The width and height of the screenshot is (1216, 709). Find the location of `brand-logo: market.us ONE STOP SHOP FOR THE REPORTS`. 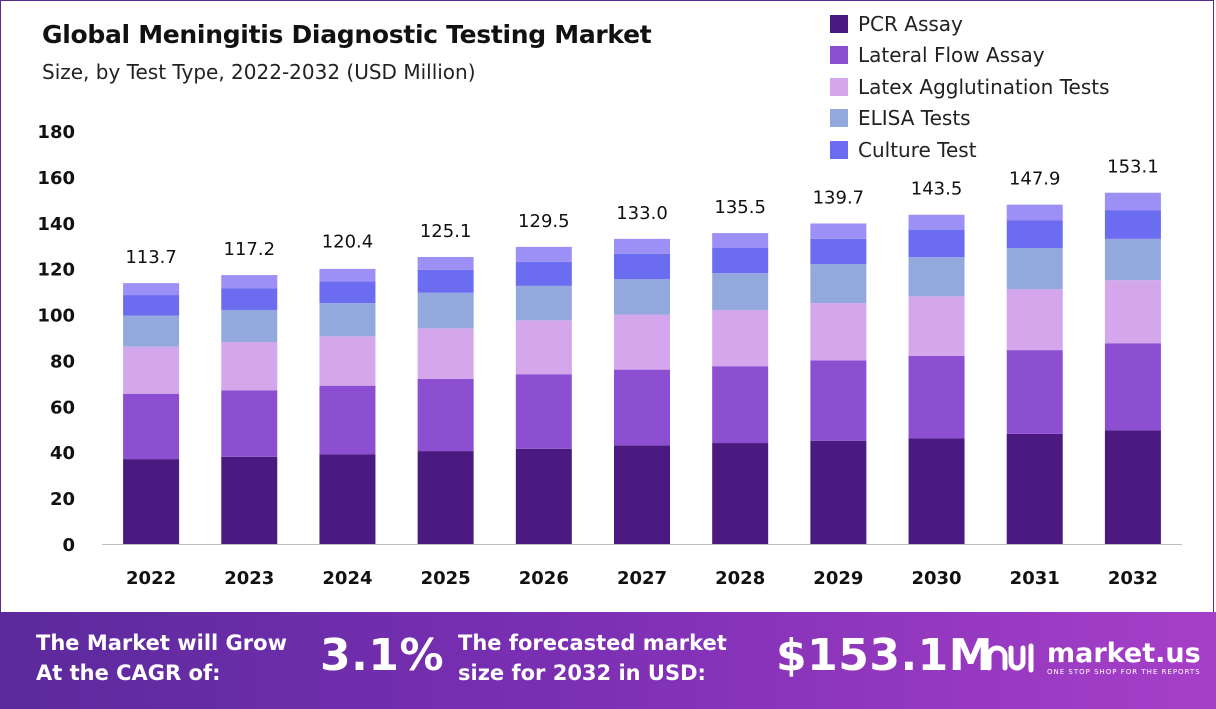

brand-logo: market.us ONE STOP SHOP FOR THE REPORTS is located at coordinates (1093, 658).